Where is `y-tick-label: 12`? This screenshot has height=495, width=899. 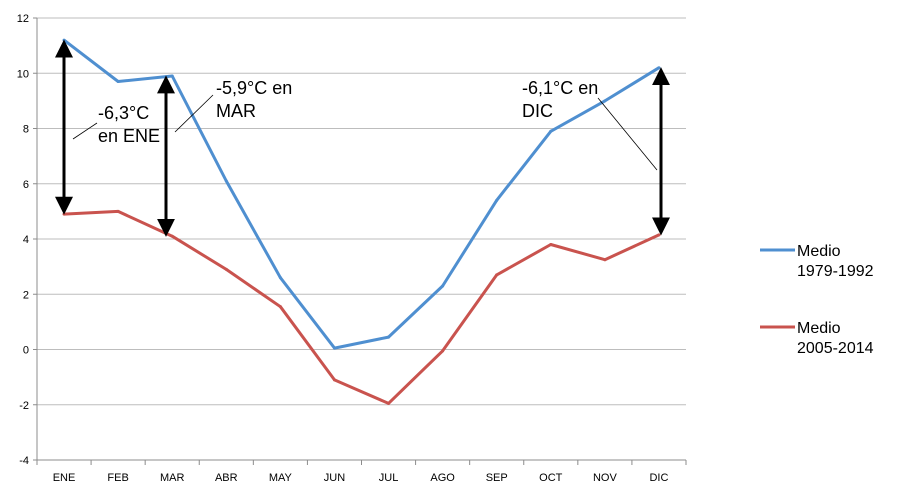
y-tick-label: 12 is located at coordinates (23, 19).